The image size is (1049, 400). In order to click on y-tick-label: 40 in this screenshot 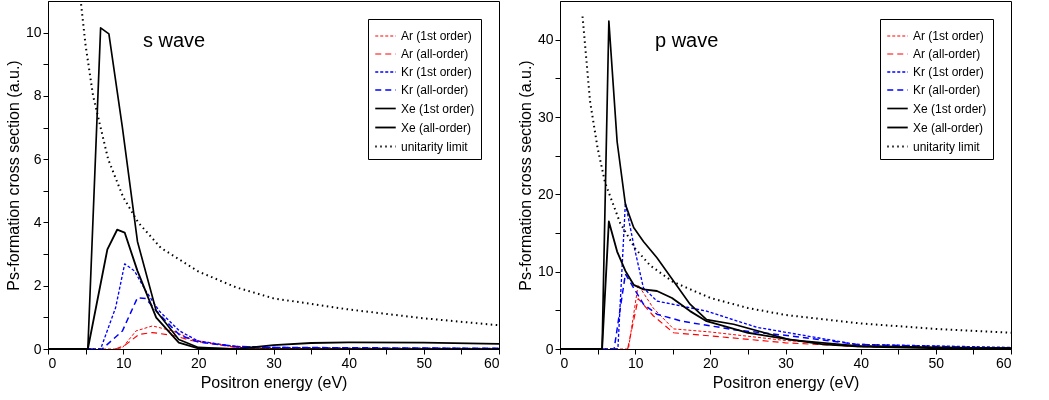, I will do `click(545, 39)`.